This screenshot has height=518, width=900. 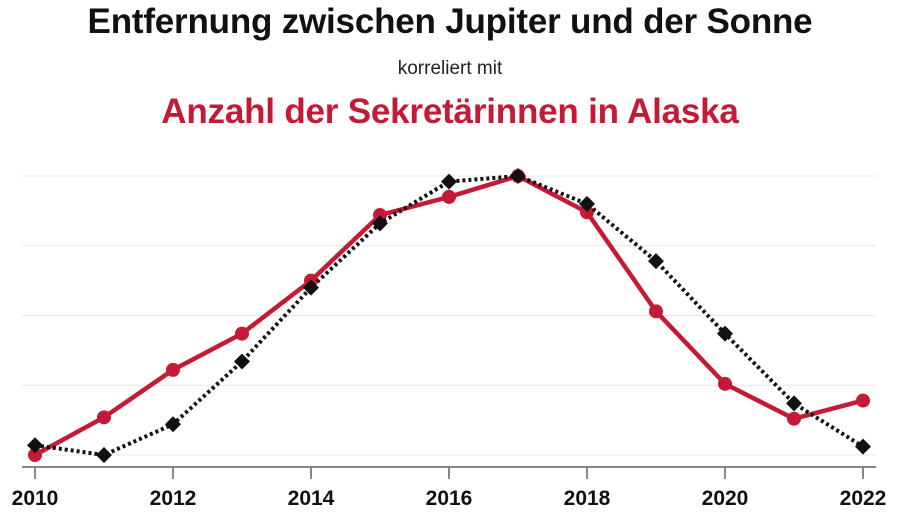 What do you see at coordinates (863, 498) in the screenshot?
I see `x-tick-label: 2022` at bounding box center [863, 498].